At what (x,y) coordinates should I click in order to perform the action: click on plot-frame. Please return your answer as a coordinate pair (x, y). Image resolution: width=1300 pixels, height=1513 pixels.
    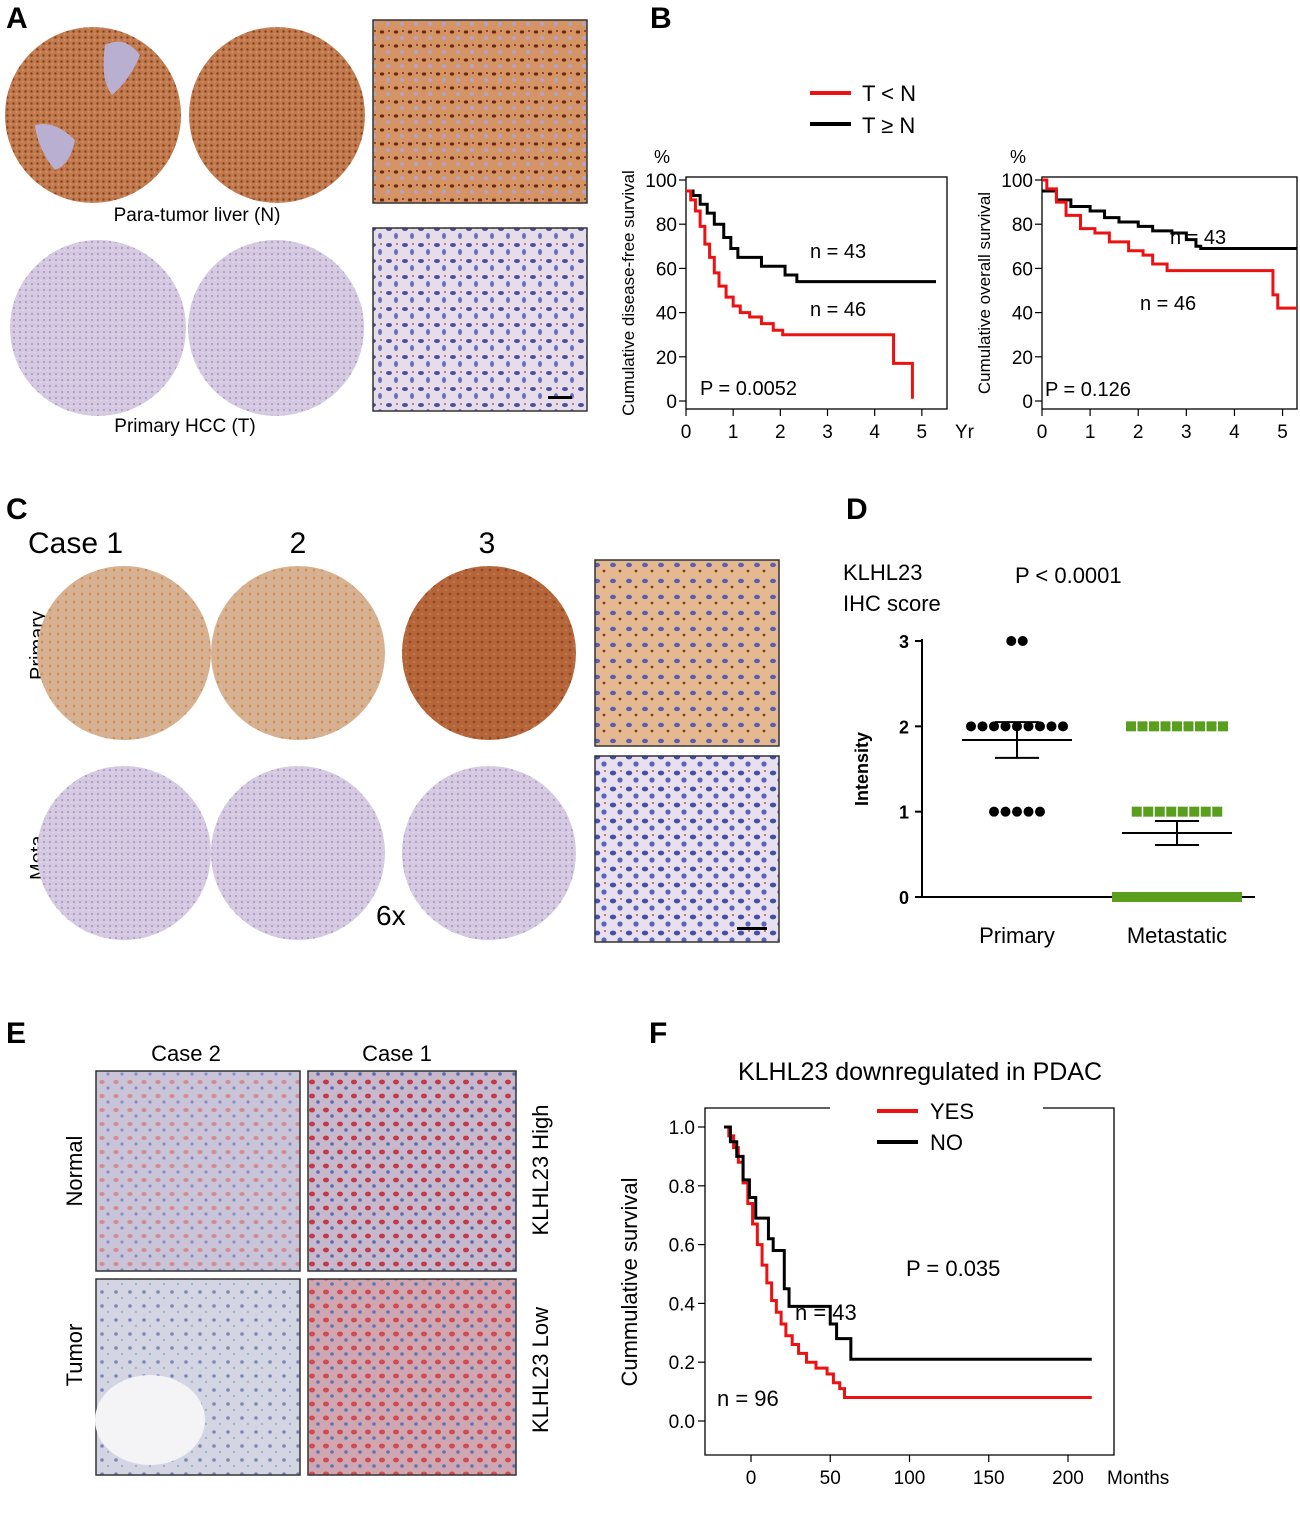
    Looking at the image, I should click on (1169, 293).